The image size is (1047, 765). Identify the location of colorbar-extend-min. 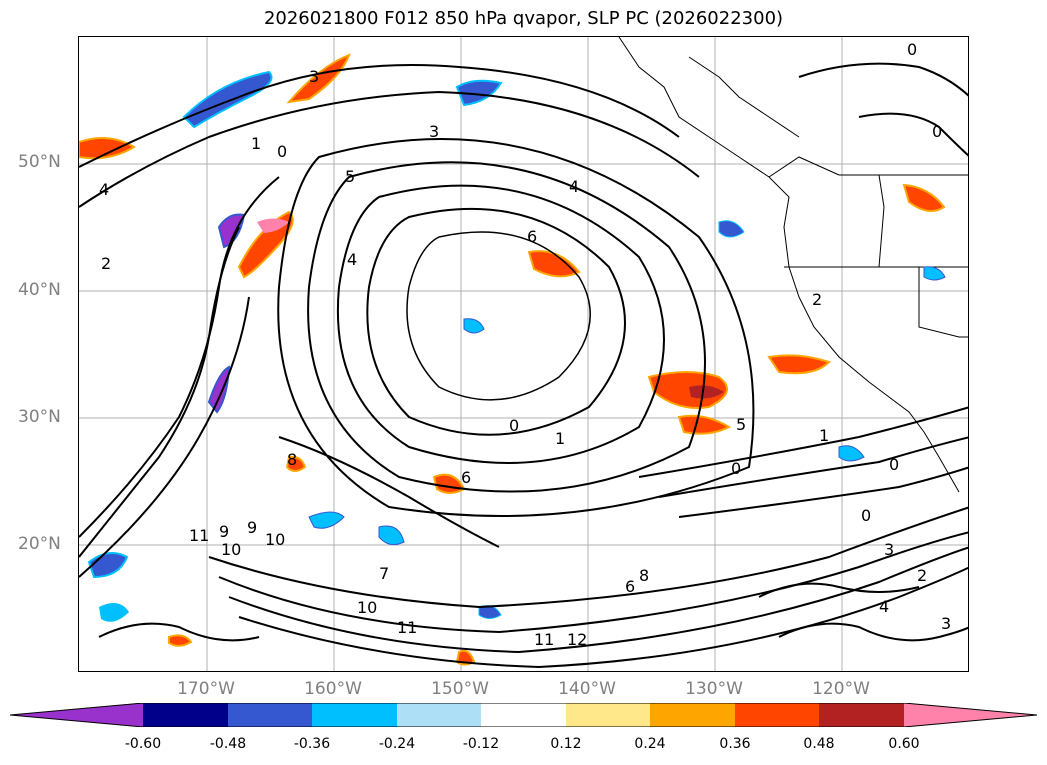
(76, 715).